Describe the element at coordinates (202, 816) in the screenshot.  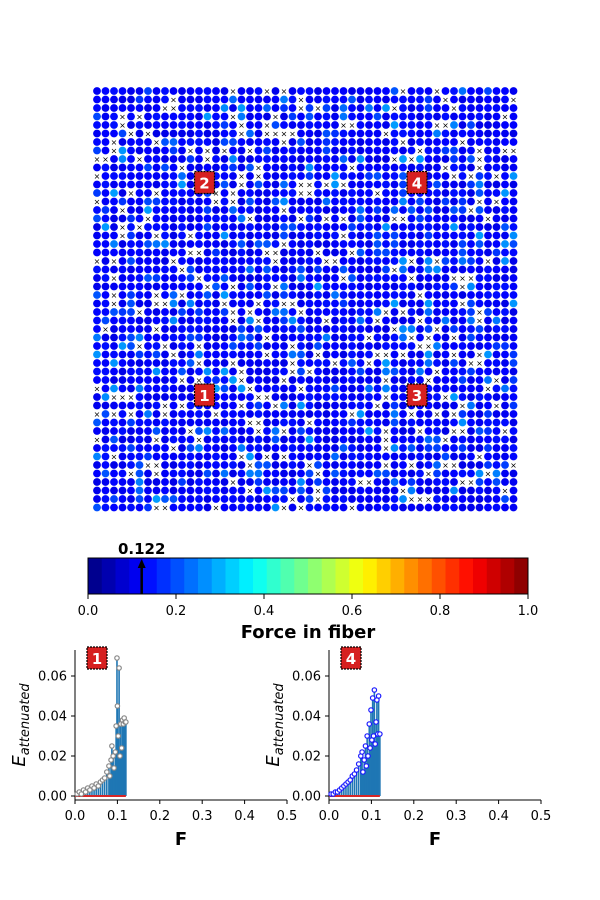
I see `x-tick-label: 0.3` at that location.